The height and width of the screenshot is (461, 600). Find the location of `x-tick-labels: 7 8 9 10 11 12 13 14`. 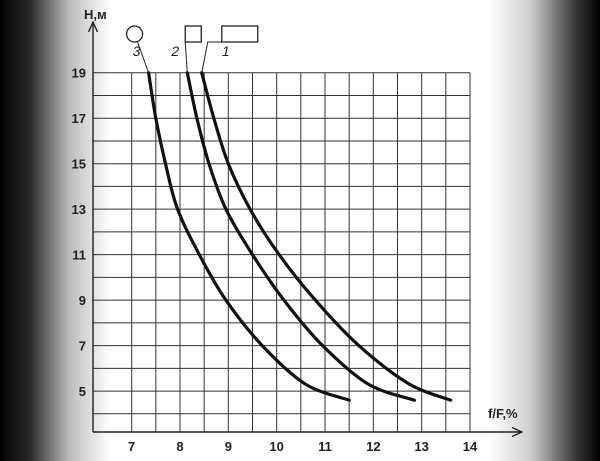

x-tick-labels: 7 8 9 10 11 12 13 14 is located at coordinates (303, 446).